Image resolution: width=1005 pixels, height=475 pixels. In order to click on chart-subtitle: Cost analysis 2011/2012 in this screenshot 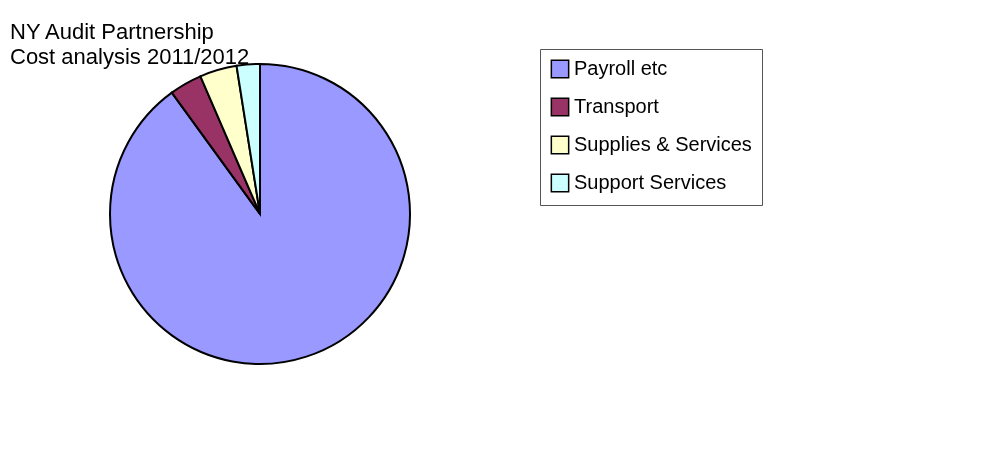, I will do `click(130, 56)`.